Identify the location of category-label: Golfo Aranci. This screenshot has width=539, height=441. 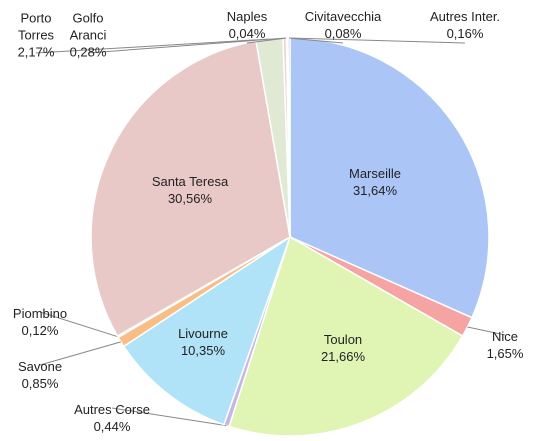
(88, 26).